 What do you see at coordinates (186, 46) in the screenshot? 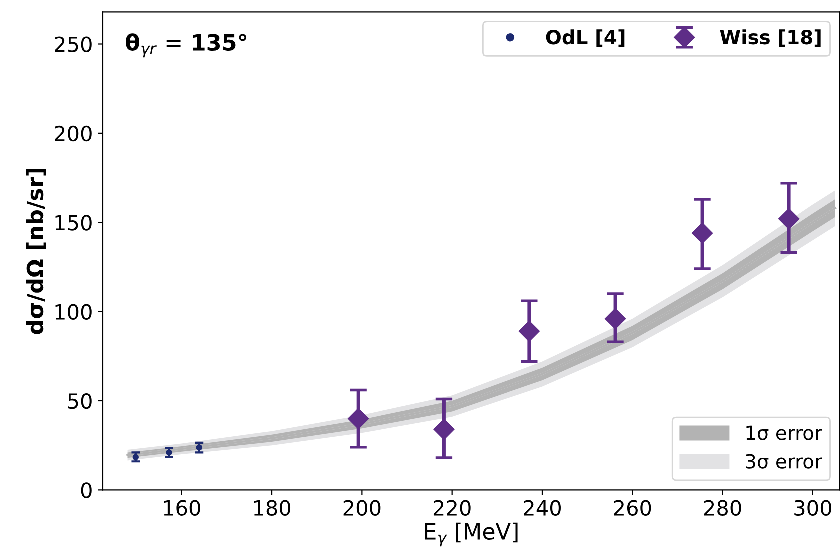
I see `annotation: θ$_{γr}$ = 135°` at bounding box center [186, 46].